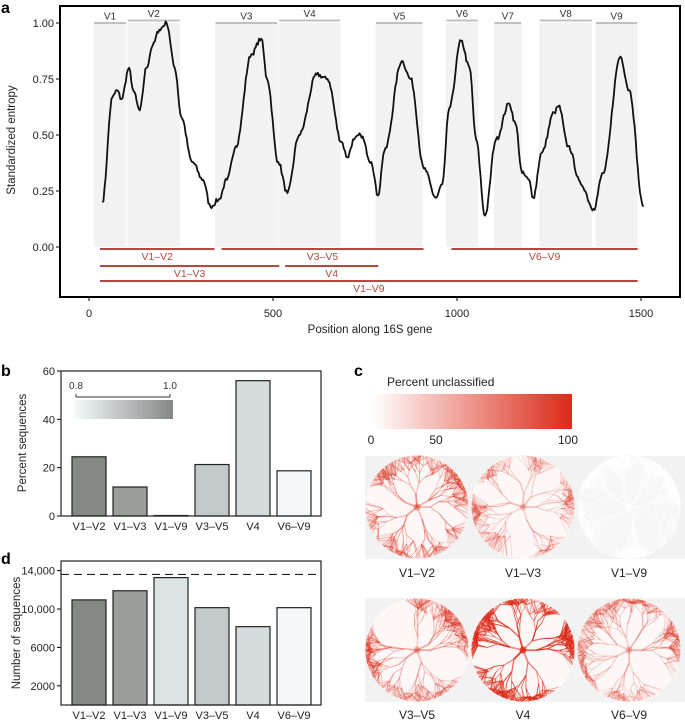 This screenshot has width=685, height=721. I want to click on x-tick-label: V3–V5, so click(211, 527).